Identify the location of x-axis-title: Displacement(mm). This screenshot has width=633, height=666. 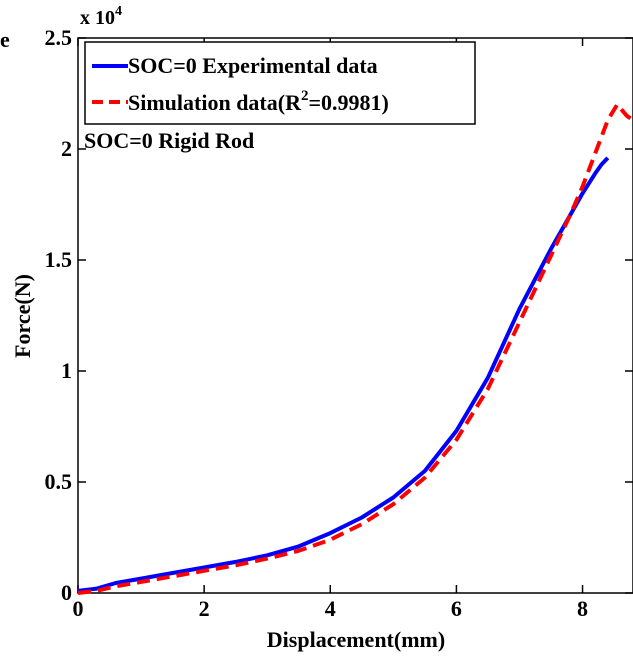
(356, 639).